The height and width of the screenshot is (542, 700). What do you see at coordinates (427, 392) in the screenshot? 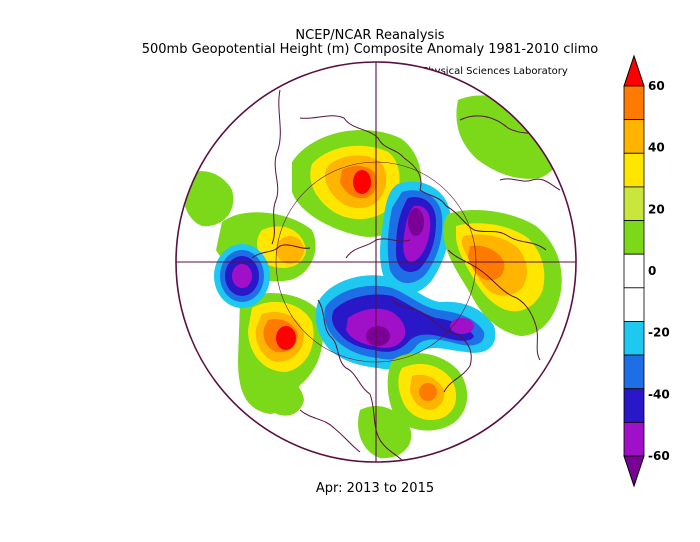
I see `anomaly-positive-east-us` at bounding box center [427, 392].